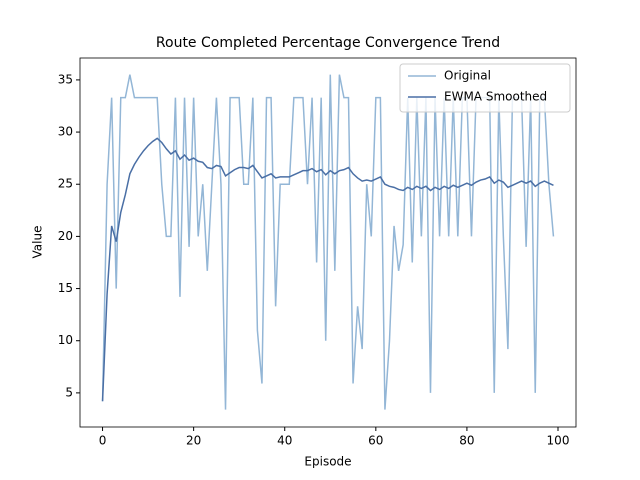 The width and height of the screenshot is (640, 480). I want to click on x-tick-label: 100, so click(558, 441).